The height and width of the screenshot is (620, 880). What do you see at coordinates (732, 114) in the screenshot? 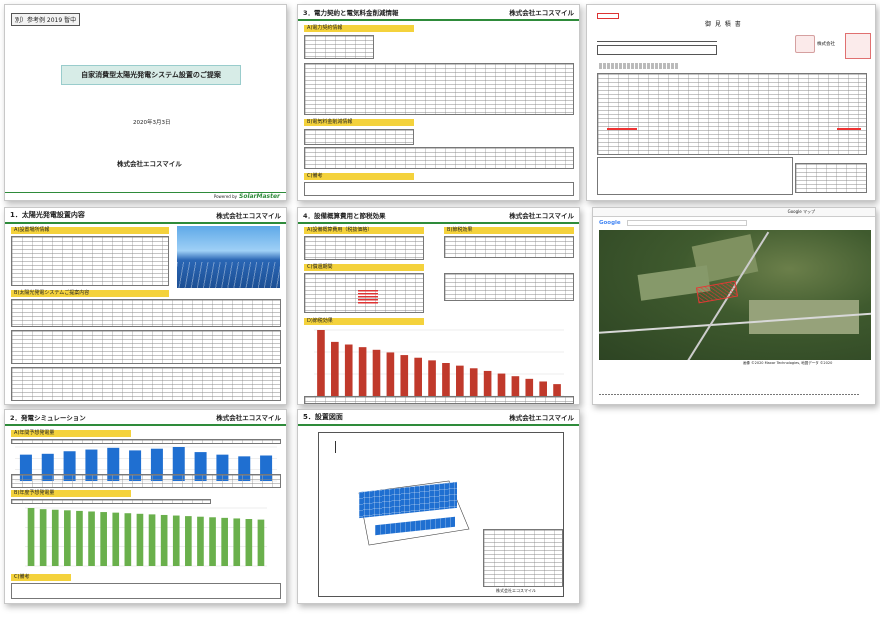
I see `estimate-table` at bounding box center [732, 114].